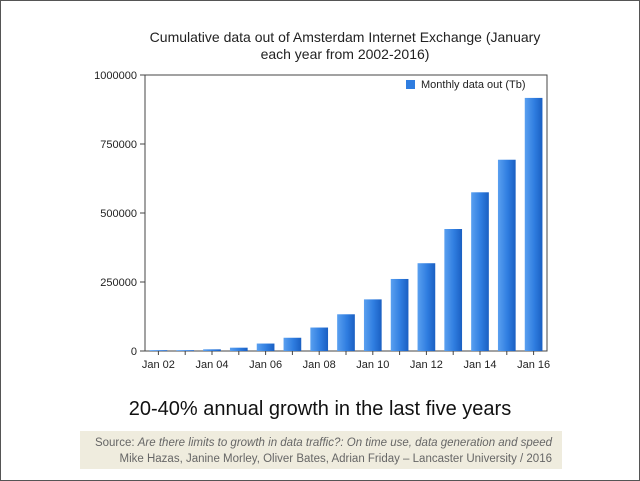 Image resolution: width=640 pixels, height=481 pixels. Describe the element at coordinates (319, 365) in the screenshot. I see `x-tick-label: Jan 08` at that location.